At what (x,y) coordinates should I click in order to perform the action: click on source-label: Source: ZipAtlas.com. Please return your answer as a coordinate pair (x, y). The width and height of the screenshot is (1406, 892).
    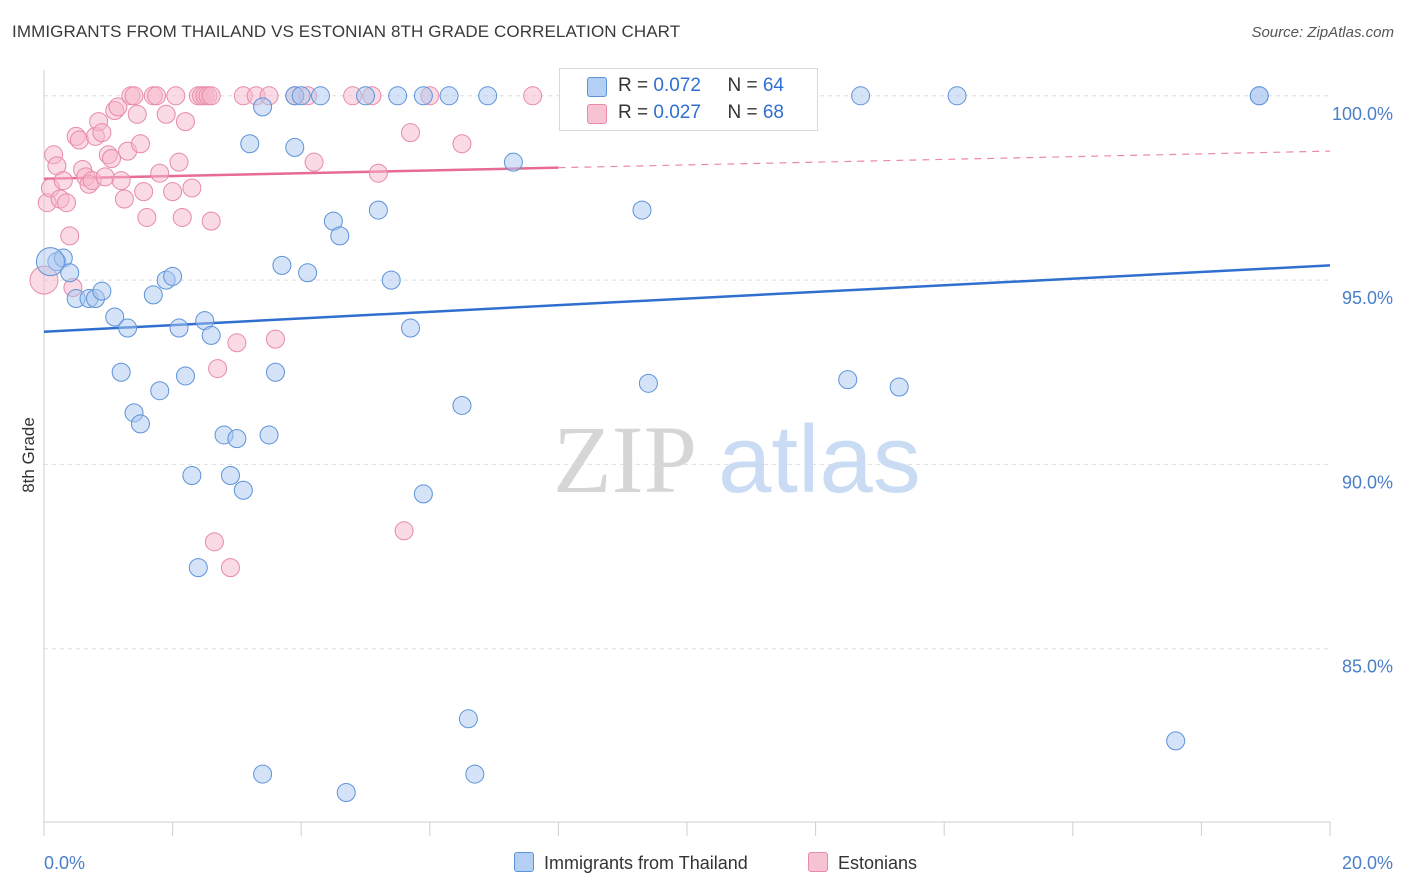
    Looking at the image, I should click on (1322, 32).